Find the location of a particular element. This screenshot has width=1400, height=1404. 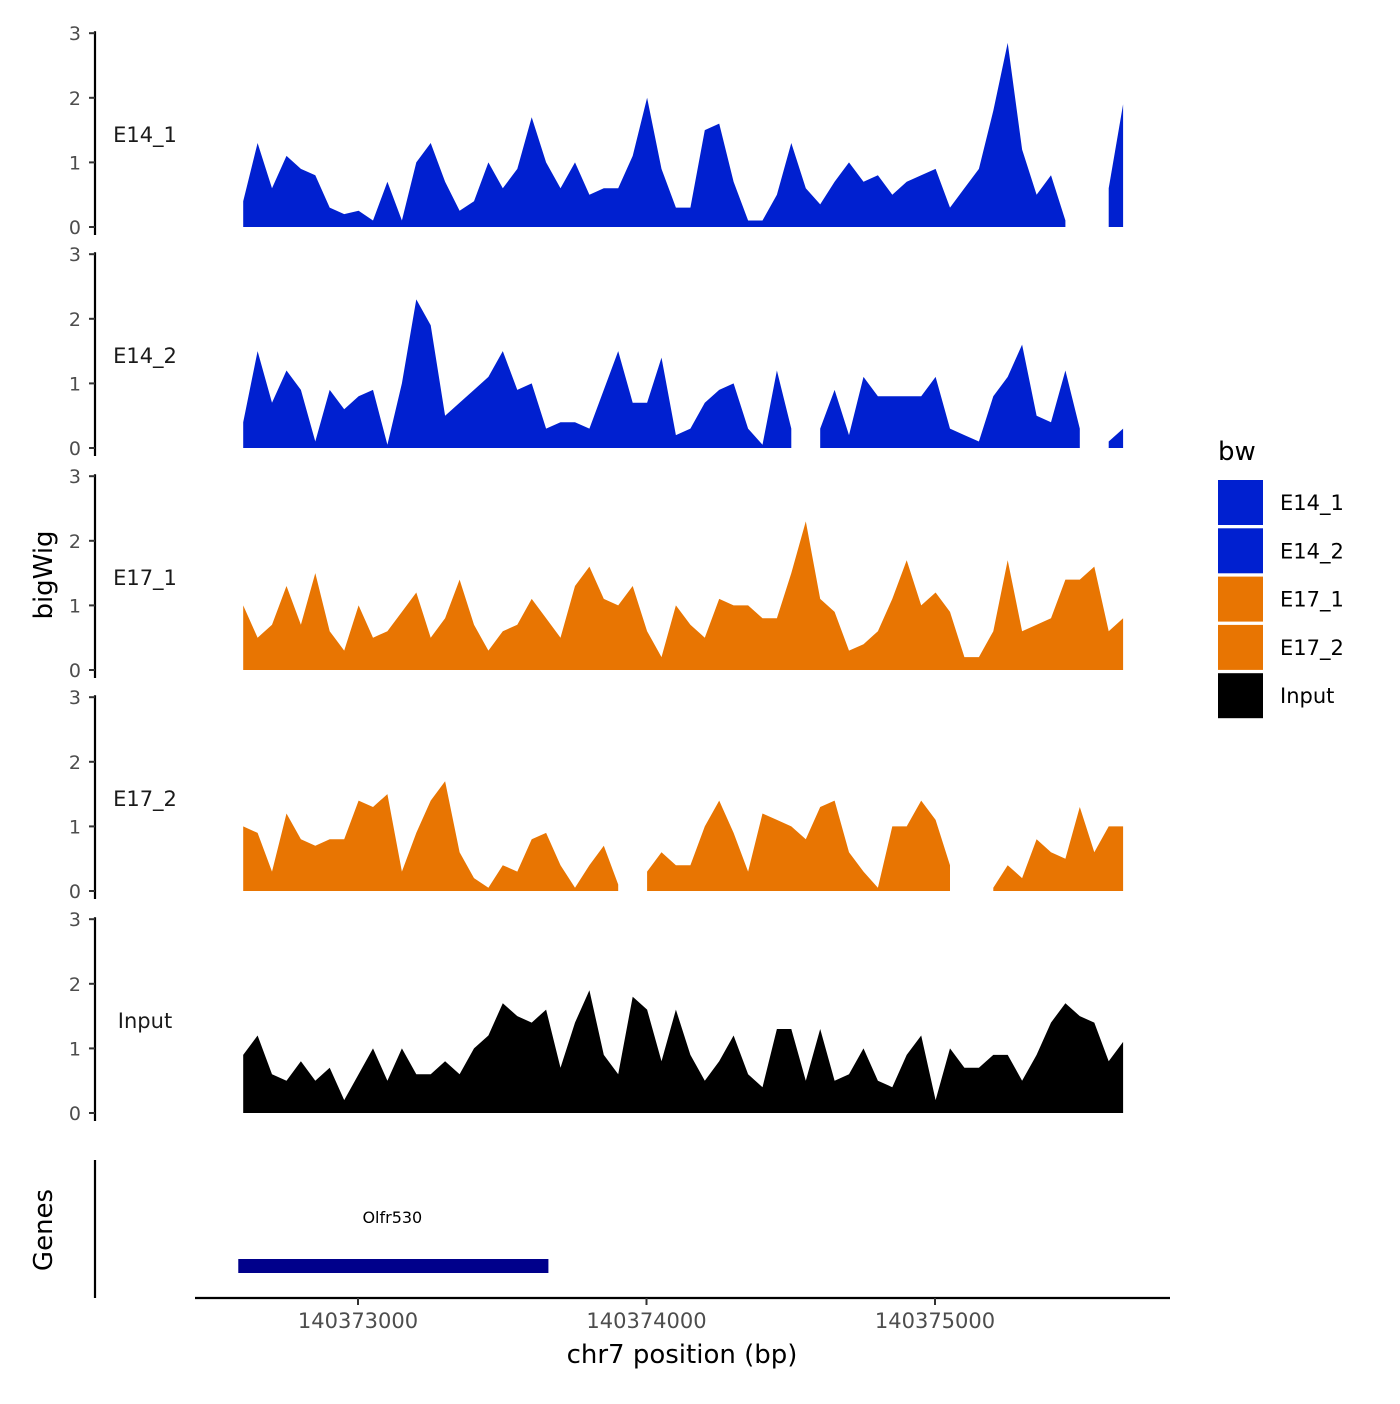

genes-panel-title: Genes is located at coordinates (44, 1230).